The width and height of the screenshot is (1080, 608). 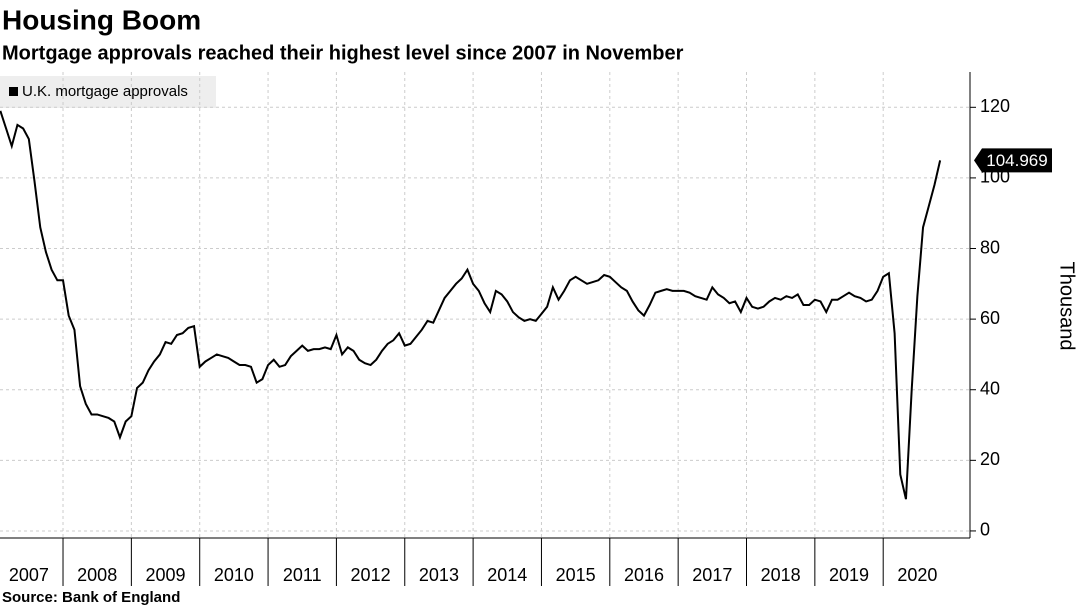 I want to click on legend-swatch, so click(x=13, y=91).